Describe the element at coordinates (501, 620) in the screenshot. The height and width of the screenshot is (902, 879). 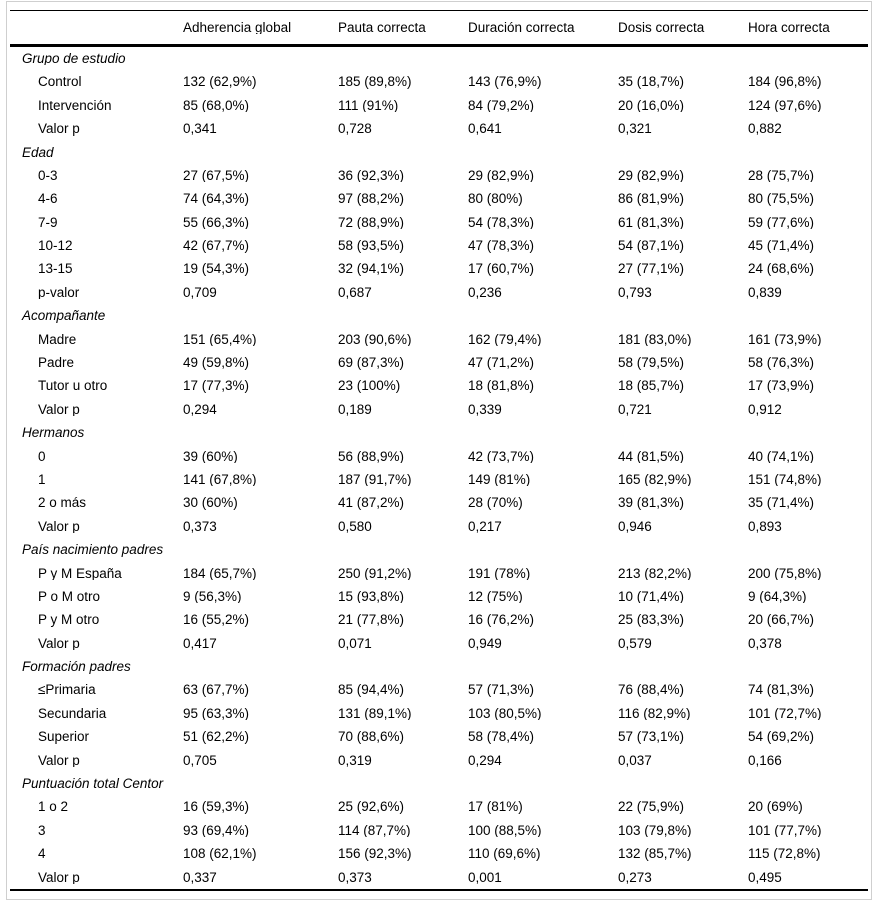
I see `data-cell: 16 (76,2%)` at that location.